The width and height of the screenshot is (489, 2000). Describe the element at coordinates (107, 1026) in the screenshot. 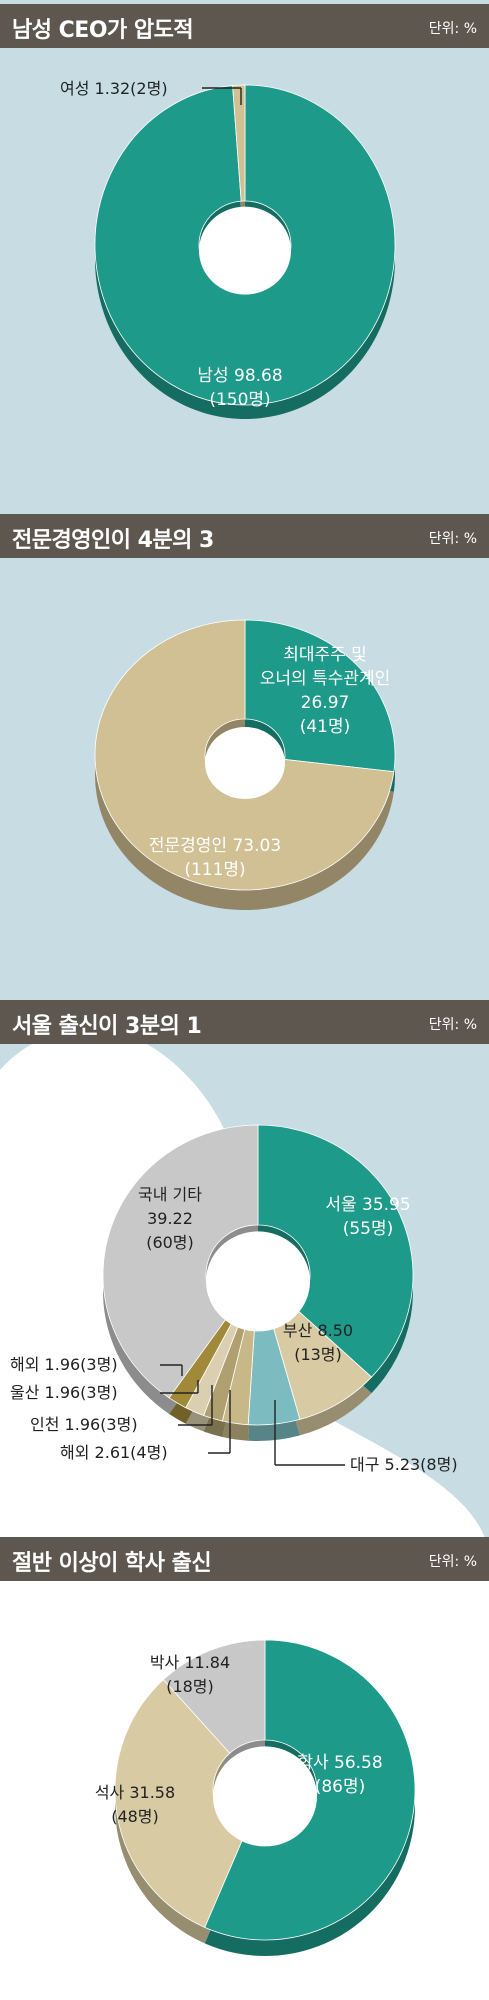

I see `panel-3-title: 서울 출신이 3분의 1` at that location.